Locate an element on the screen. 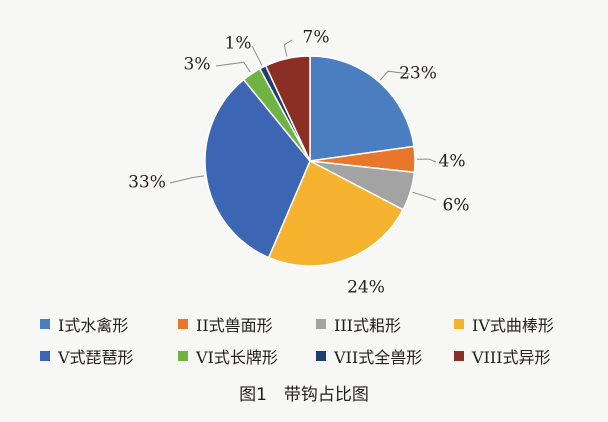 This screenshot has width=608, height=422. legend-item: I式水禽形 is located at coordinates (109, 324).